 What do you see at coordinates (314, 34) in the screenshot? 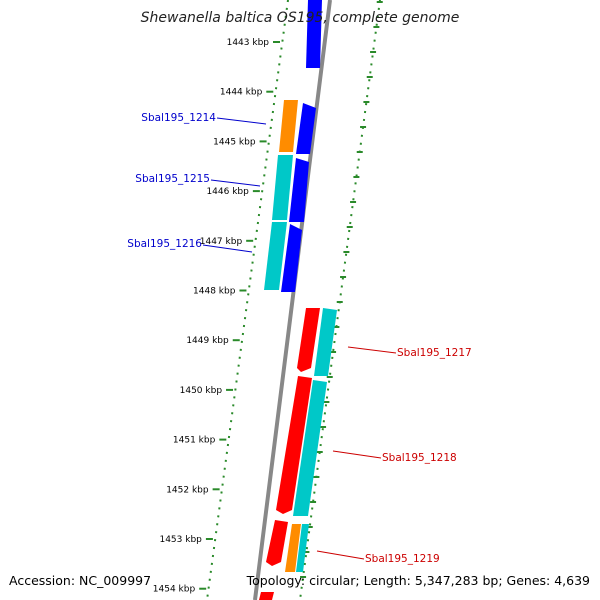
I see `cds-block-forward` at bounding box center [314, 34].